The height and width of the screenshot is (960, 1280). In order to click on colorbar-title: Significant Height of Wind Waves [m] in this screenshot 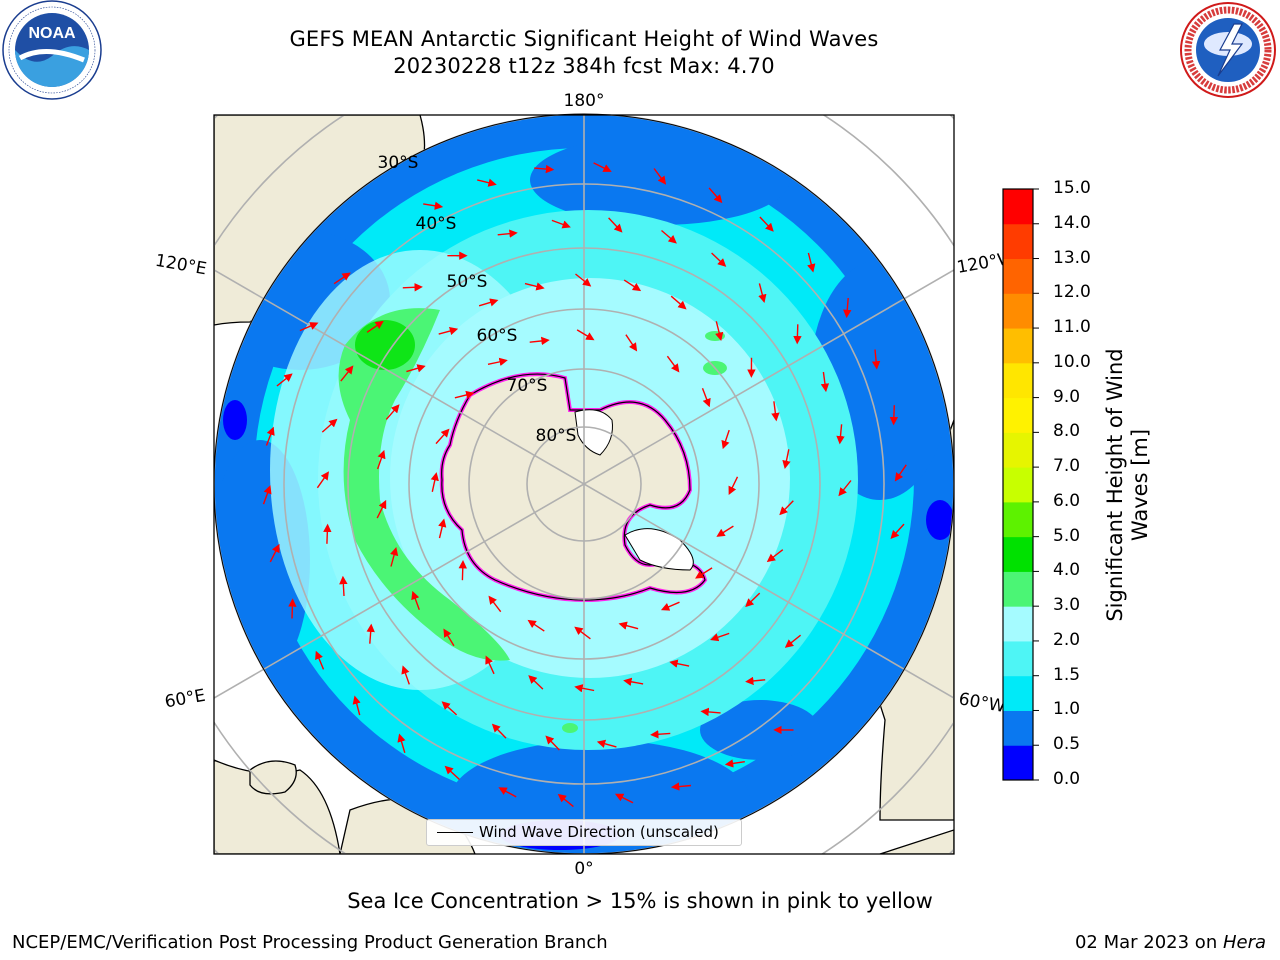, I will do `click(1127, 485)`.